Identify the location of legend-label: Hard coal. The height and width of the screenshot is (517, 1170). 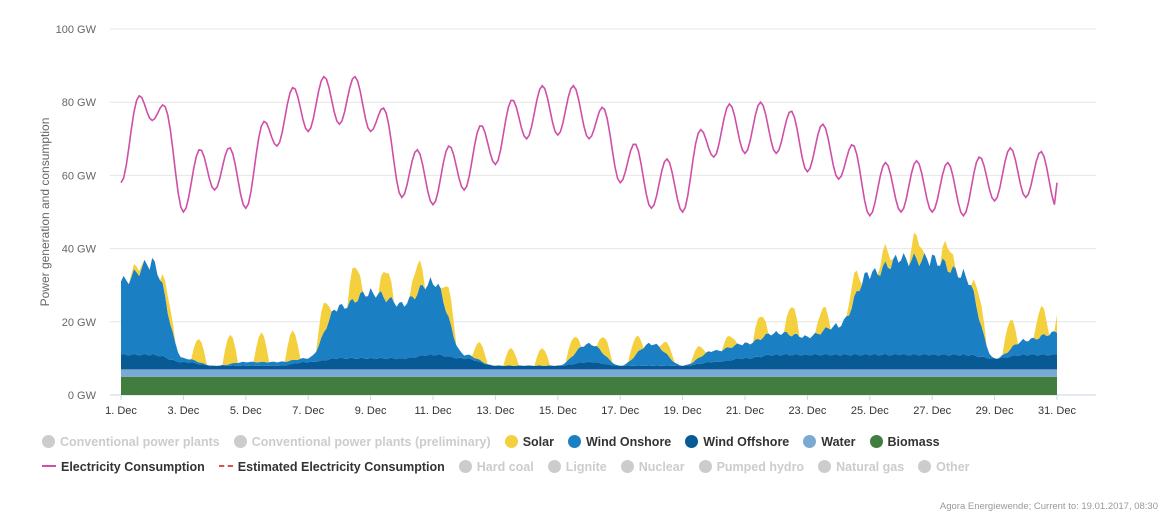
(505, 467).